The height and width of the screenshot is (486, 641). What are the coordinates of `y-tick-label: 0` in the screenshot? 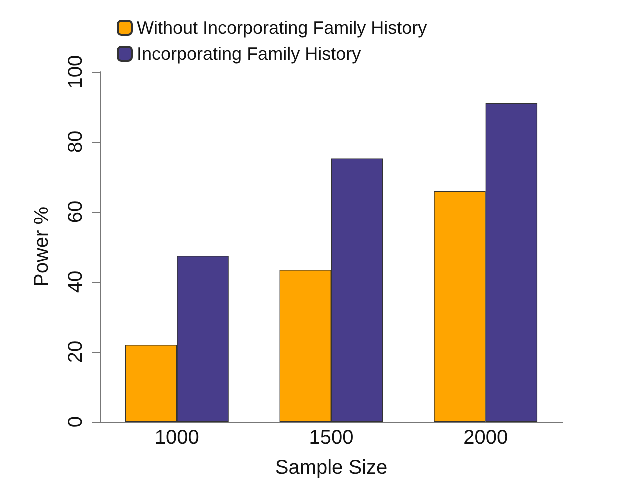 It's located at (76, 422).